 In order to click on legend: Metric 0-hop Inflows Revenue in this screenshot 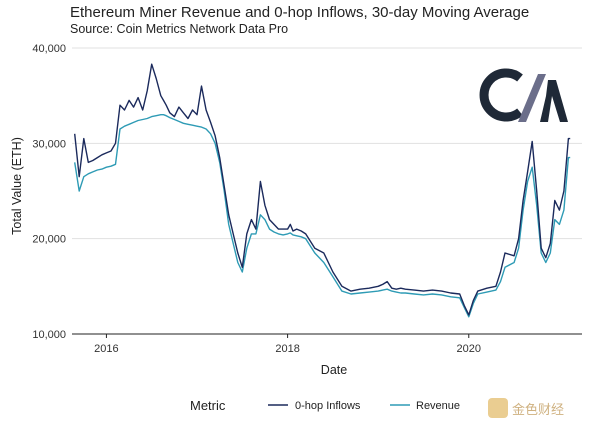, I will do `click(325, 405)`.